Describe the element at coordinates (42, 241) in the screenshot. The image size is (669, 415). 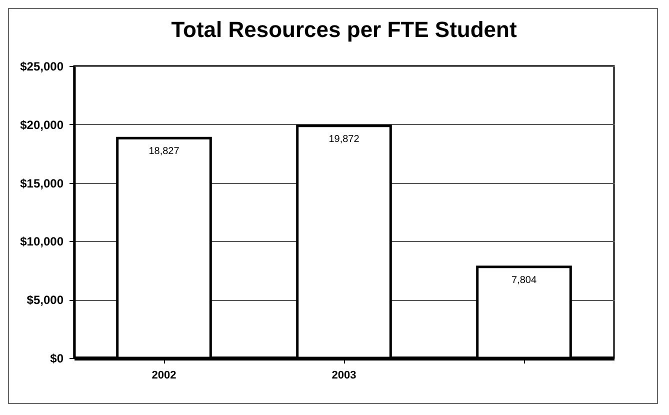
I see `y-tick-label: $10,000` at that location.